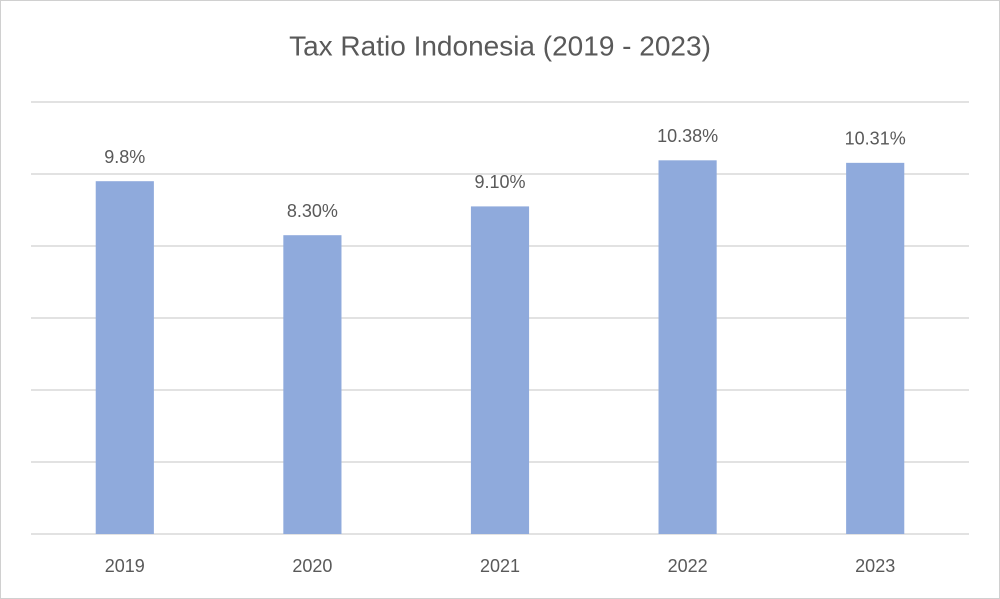 This screenshot has height=599, width=1000. Describe the element at coordinates (687, 136) in the screenshot. I see `data-label: 10.38%` at that location.